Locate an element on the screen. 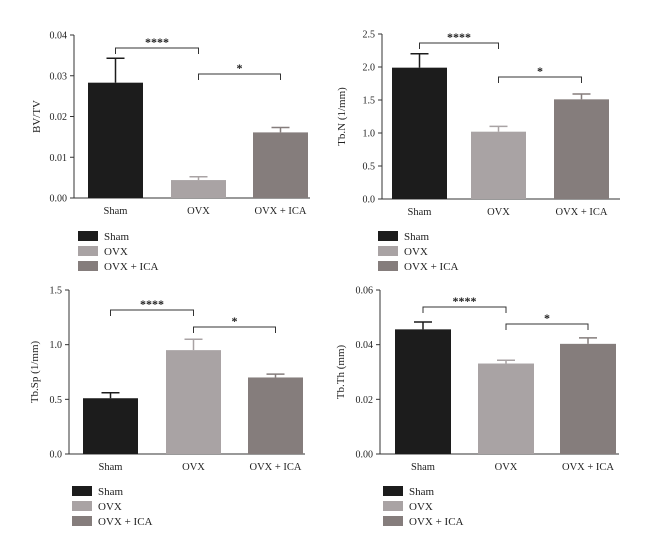  y-axis-title: BV/TV is located at coordinates (37, 116).